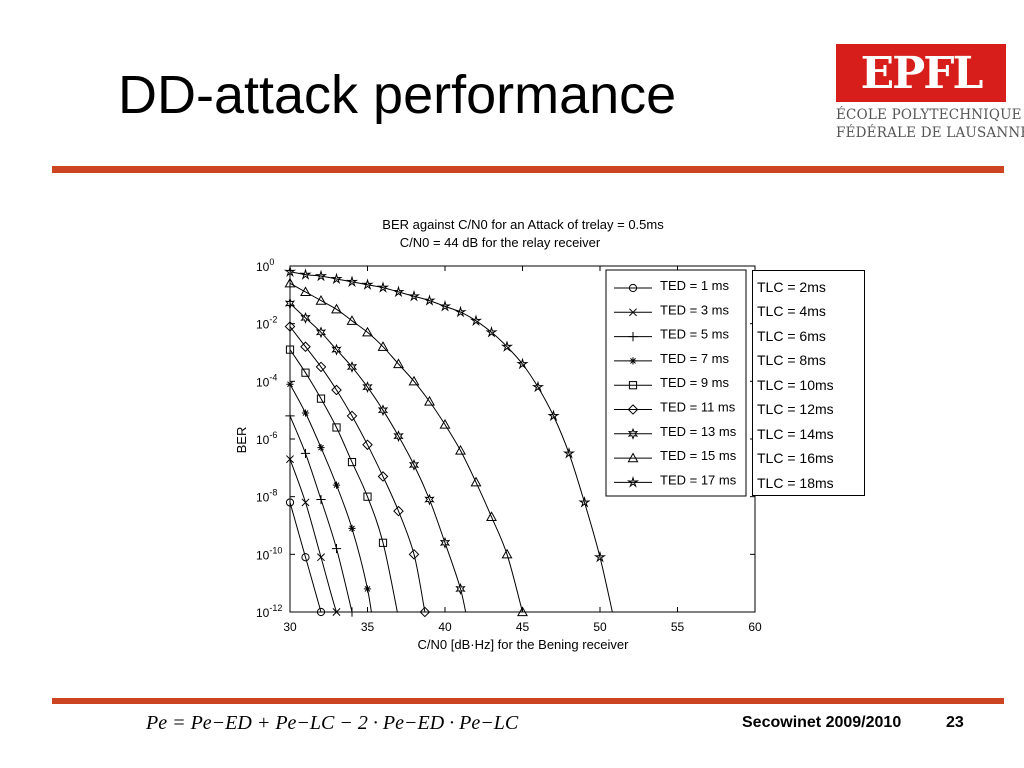 This screenshot has width=1024, height=768. Describe the element at coordinates (698, 455) in the screenshot. I see `legend-entry: TED = 15 ms` at that location.